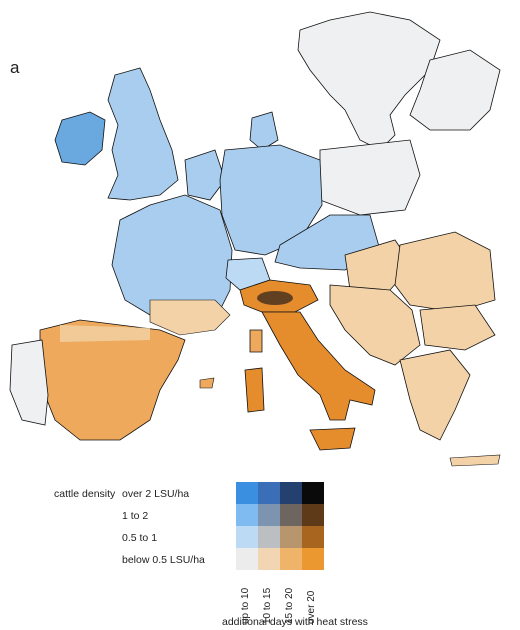 The width and height of the screenshot is (520, 630). What do you see at coordinates (15, 67) in the screenshot?
I see `panel-label: a` at bounding box center [15, 67].